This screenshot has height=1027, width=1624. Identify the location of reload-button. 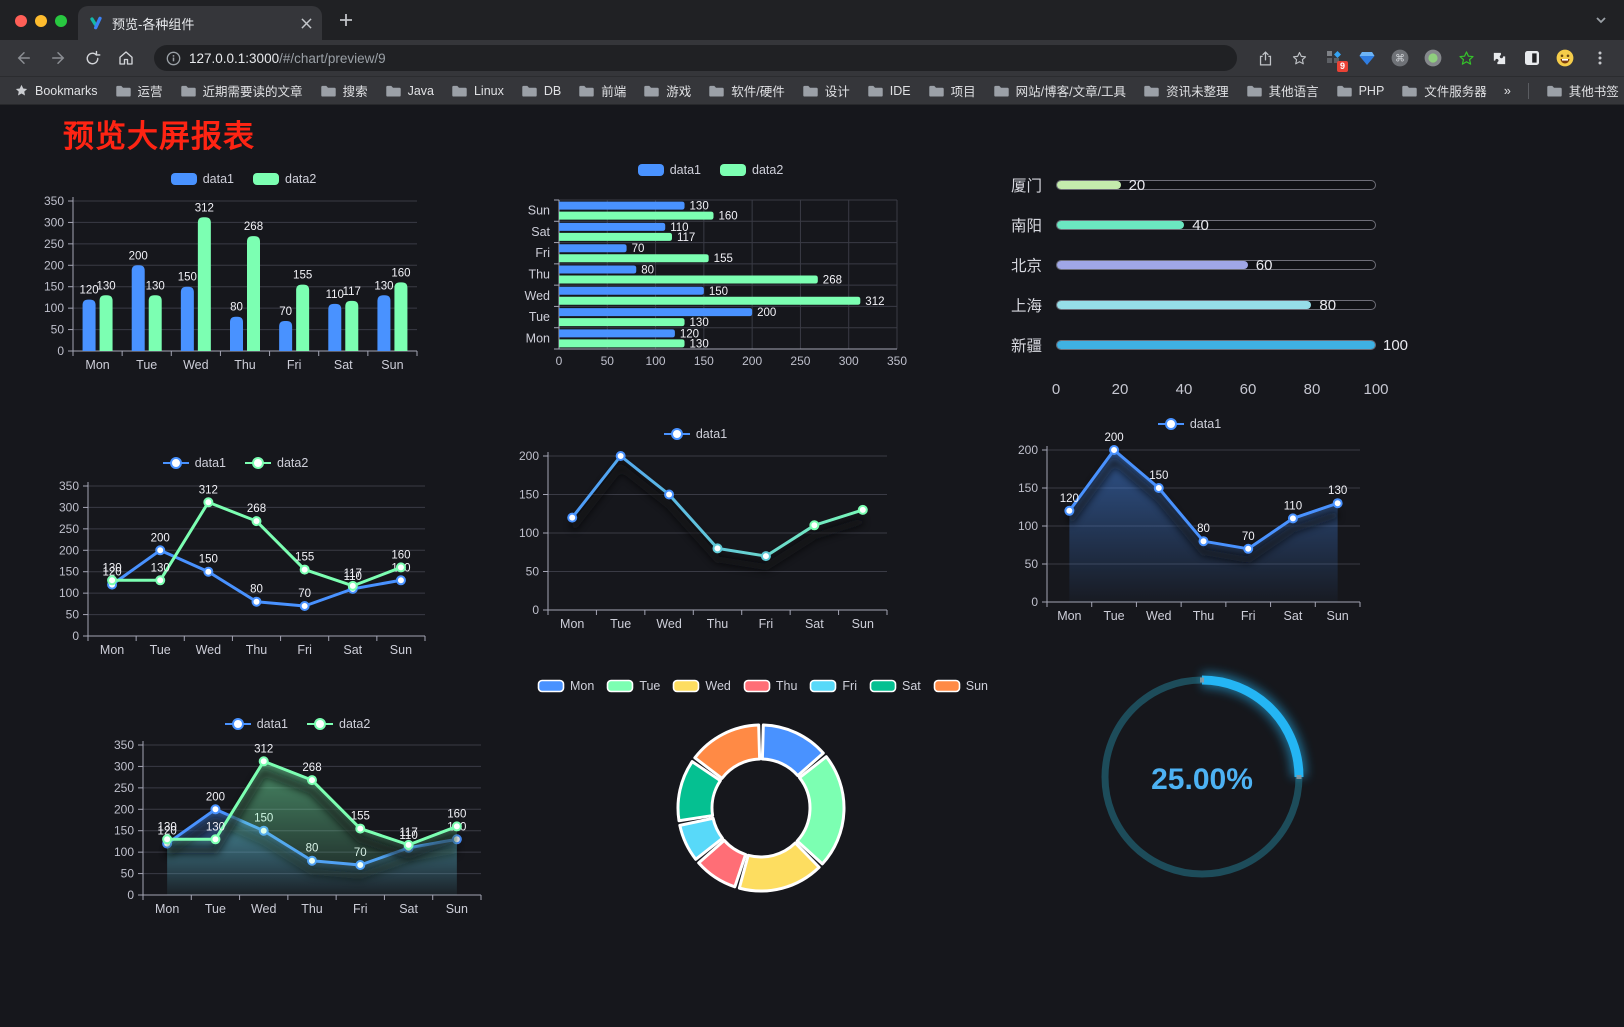
(92, 58).